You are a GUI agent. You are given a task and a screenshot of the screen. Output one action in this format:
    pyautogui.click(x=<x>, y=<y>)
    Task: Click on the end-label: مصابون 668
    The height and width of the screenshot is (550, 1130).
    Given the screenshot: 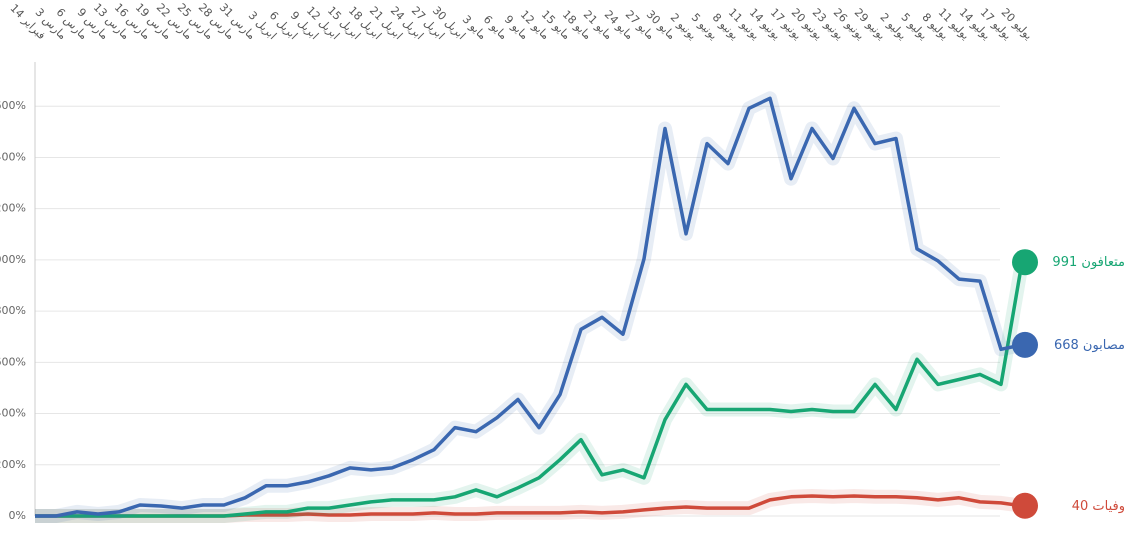 What is the action you would take?
    pyautogui.click(x=1089, y=344)
    